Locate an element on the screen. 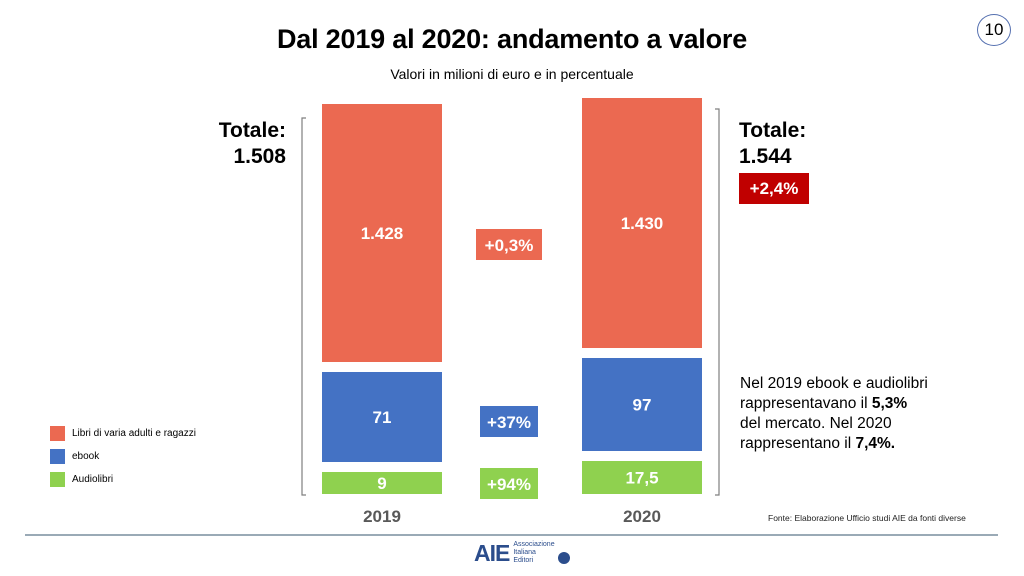  change-label-ebook: +37% is located at coordinates (509, 422).